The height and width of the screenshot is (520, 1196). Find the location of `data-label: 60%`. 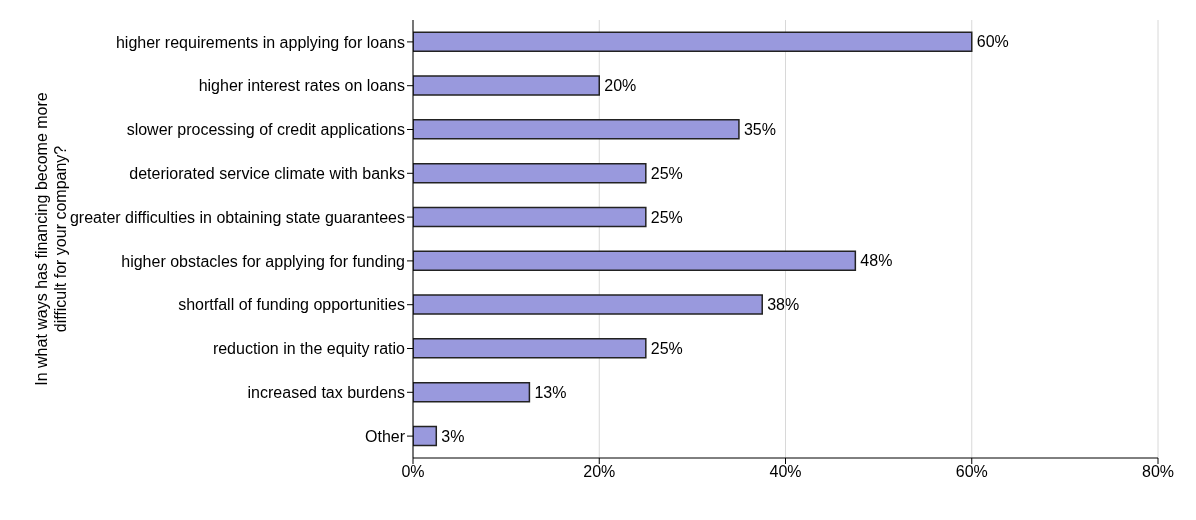

data-label: 60% is located at coordinates (992, 42).